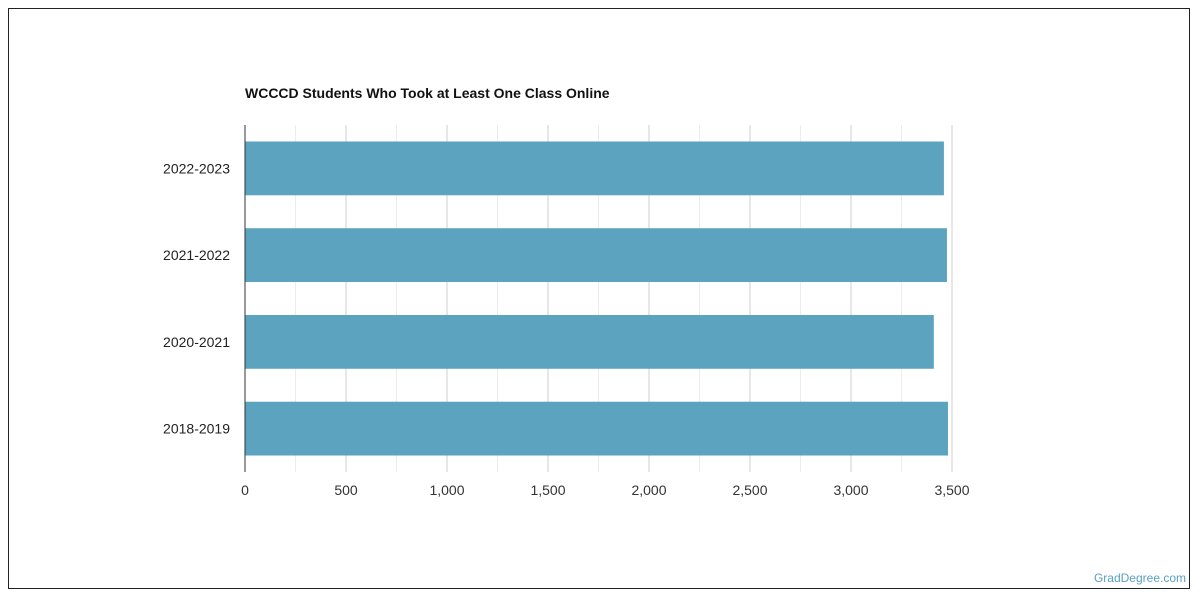 Image resolution: width=1200 pixels, height=600 pixels. Describe the element at coordinates (196, 342) in the screenshot. I see `category-label: 2020-2021` at that location.